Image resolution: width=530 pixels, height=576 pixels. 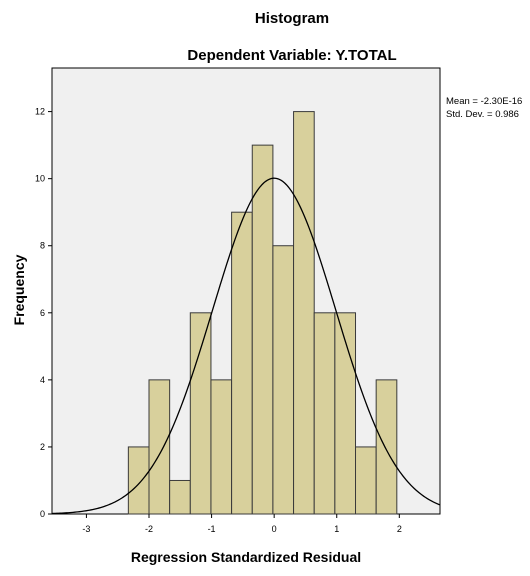 I want to click on x-tick-label: -1, so click(x=212, y=529).